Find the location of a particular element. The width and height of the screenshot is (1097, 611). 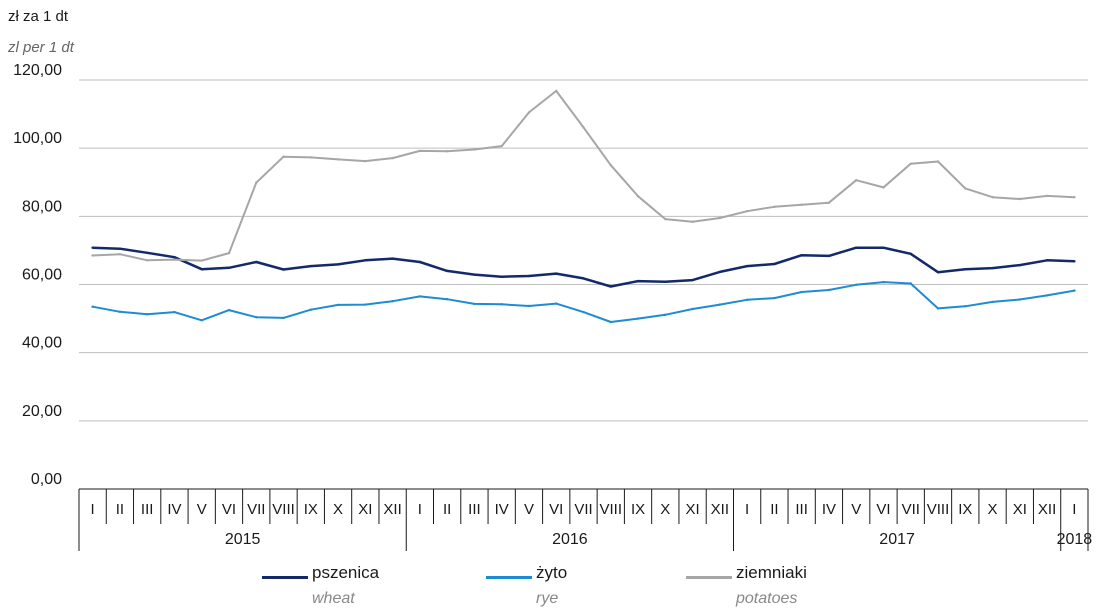

y-tick-label: 20,00 is located at coordinates (42, 411).